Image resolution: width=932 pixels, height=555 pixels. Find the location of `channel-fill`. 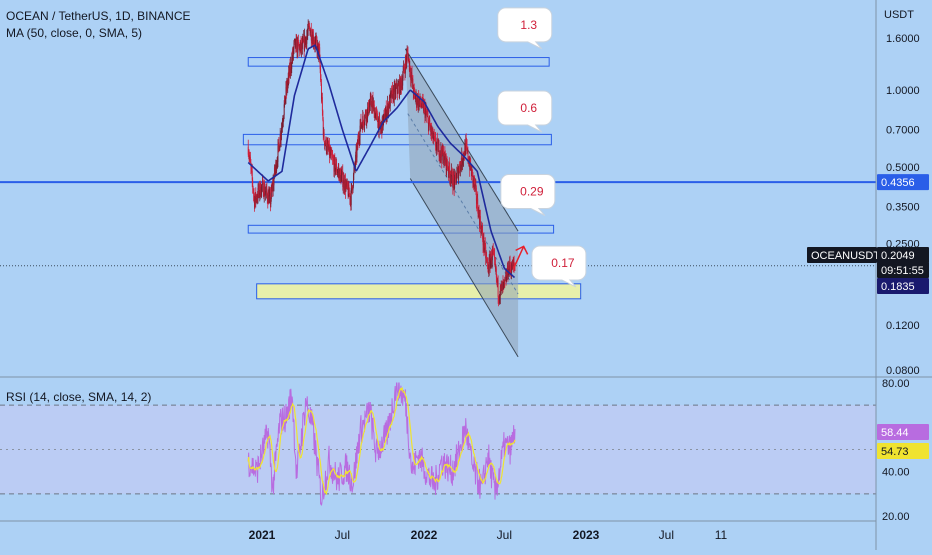

channel-fill is located at coordinates (462, 202).